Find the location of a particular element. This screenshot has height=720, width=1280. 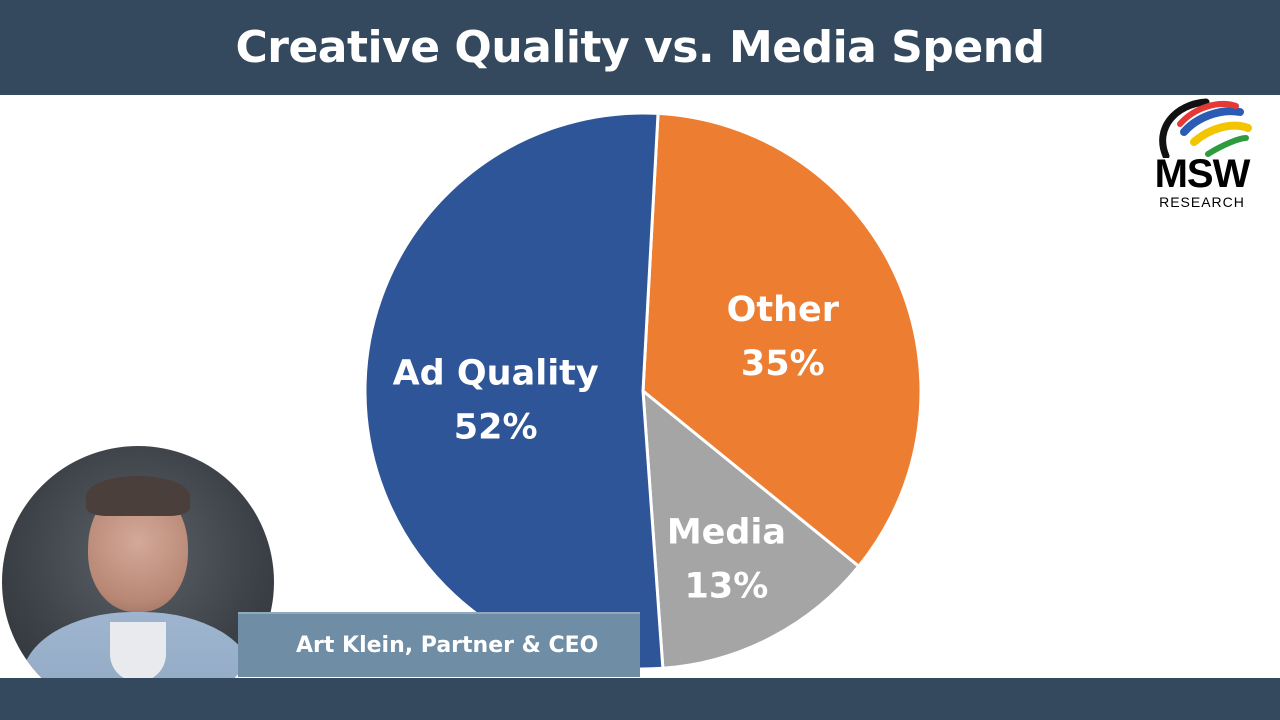

logo-arcs-icon is located at coordinates (1205, 128).